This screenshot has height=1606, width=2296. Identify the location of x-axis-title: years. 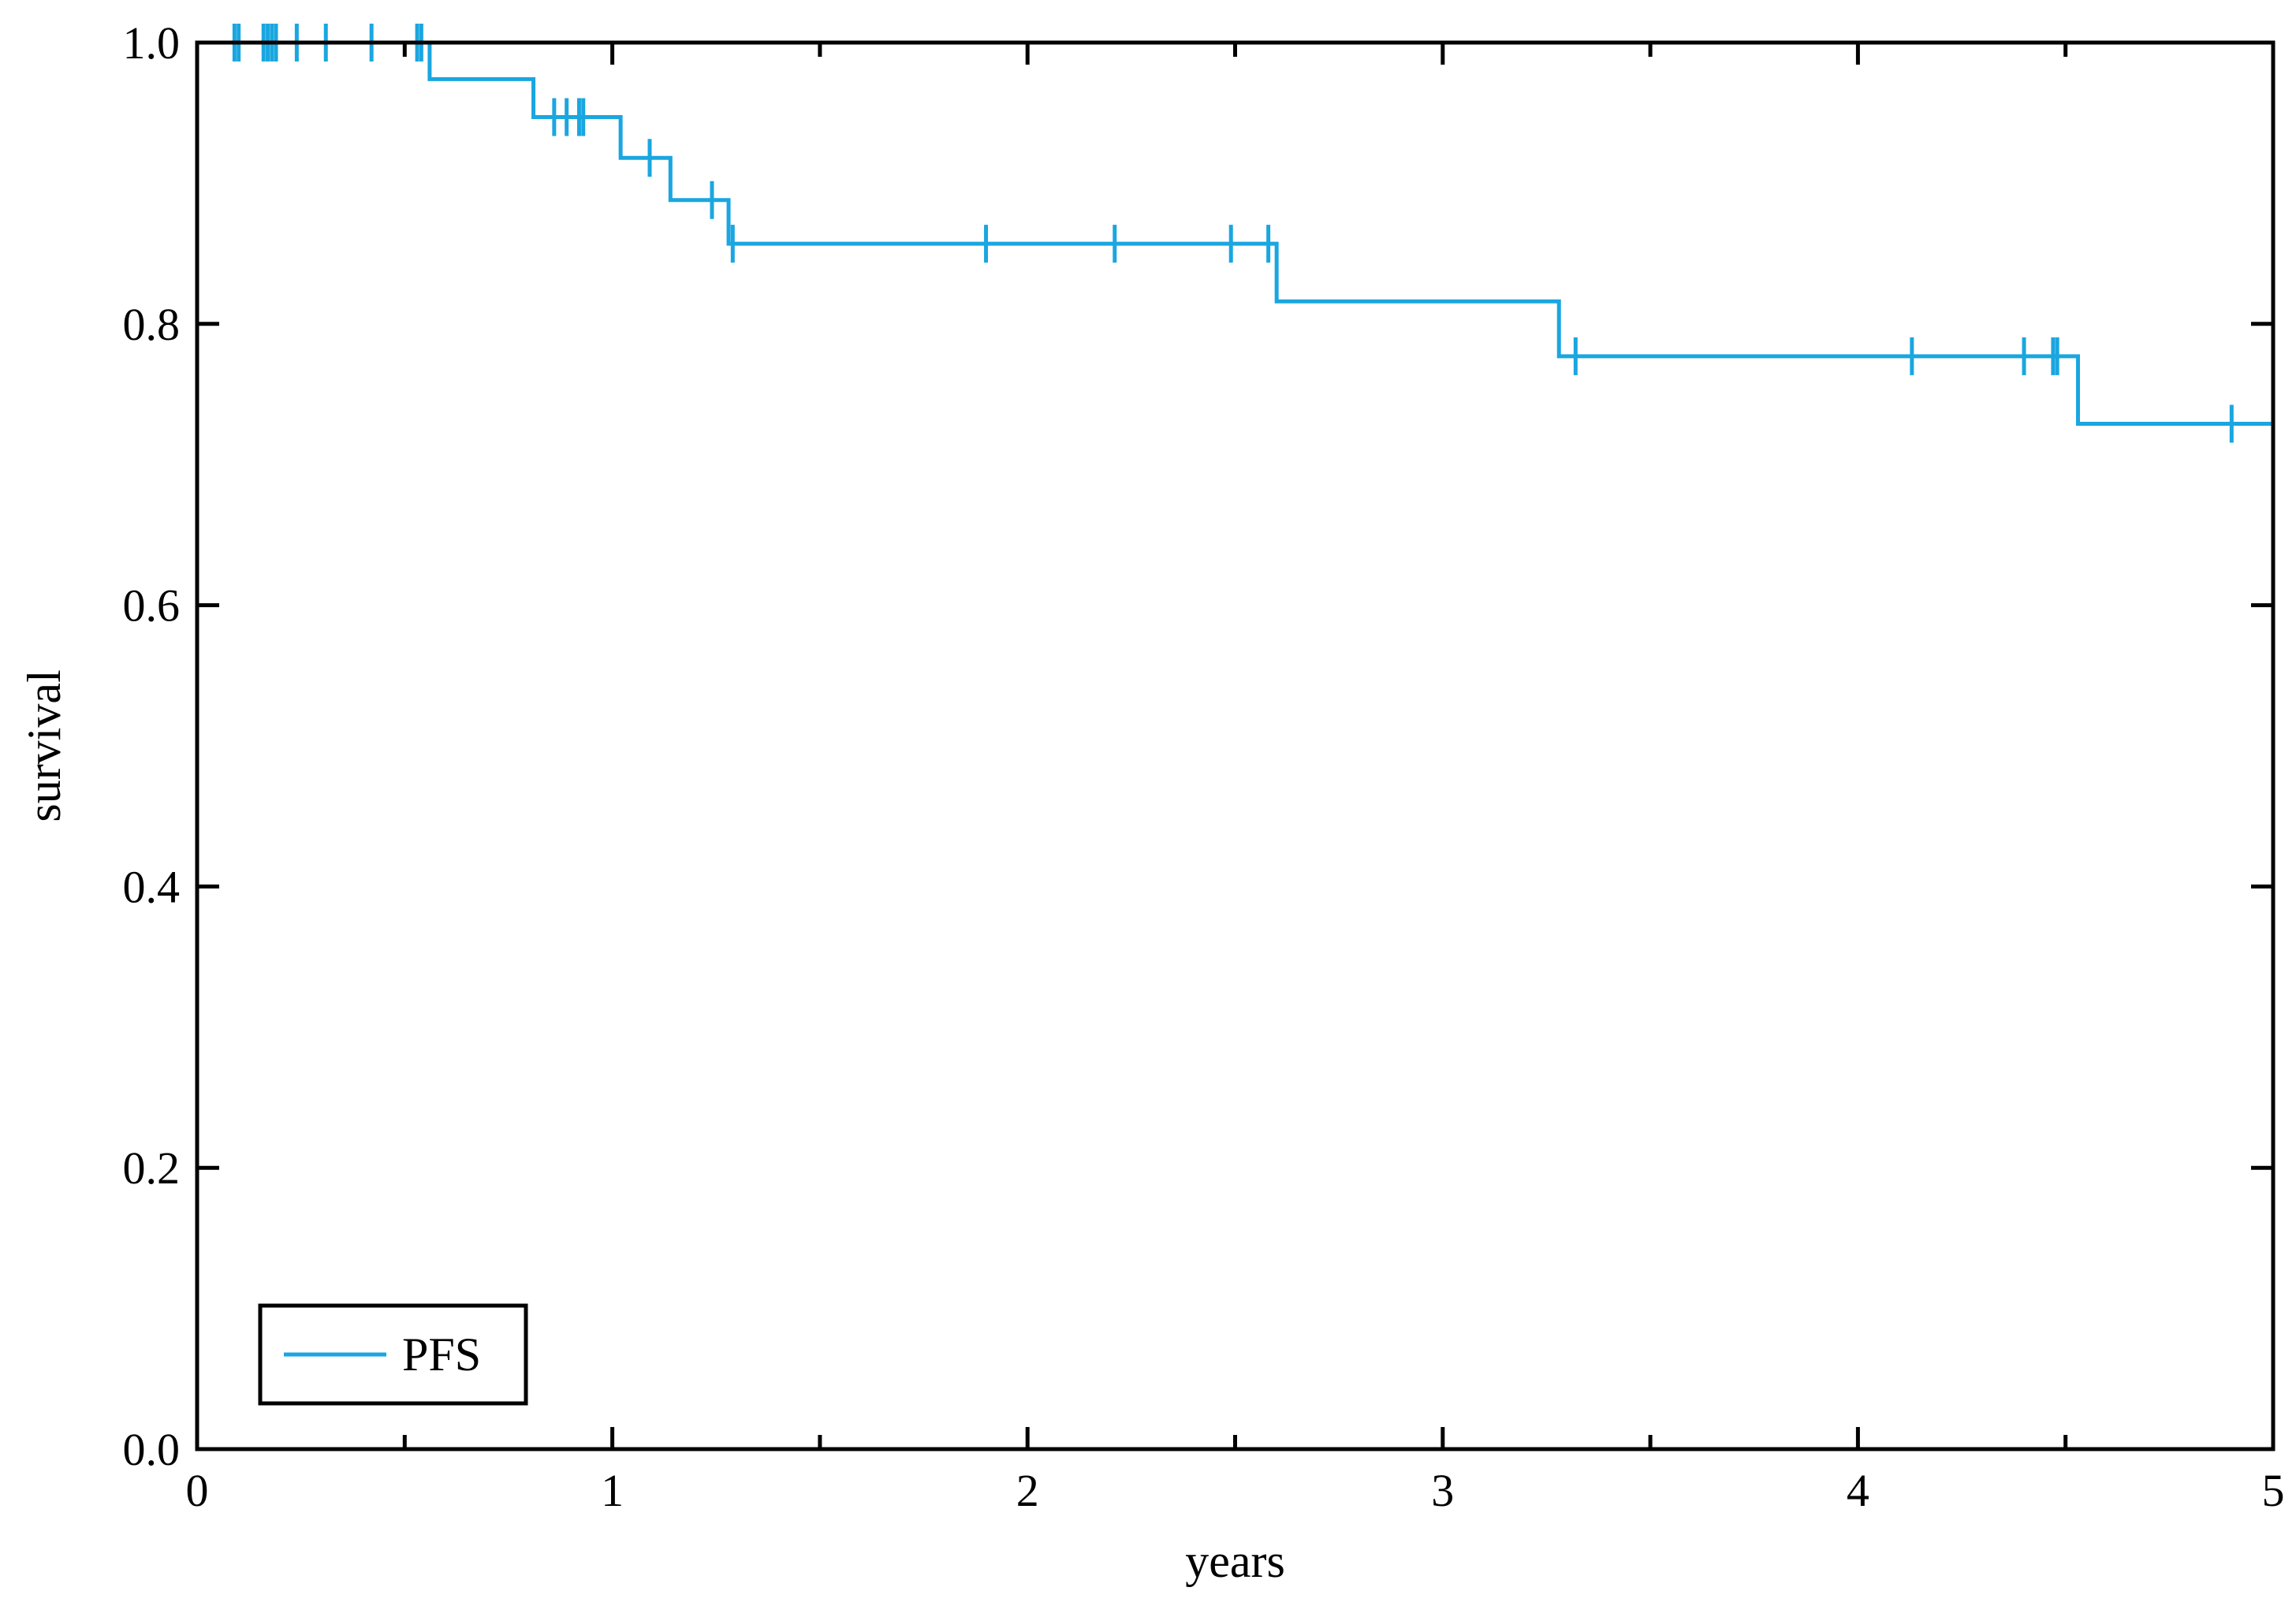
(1235, 1561).